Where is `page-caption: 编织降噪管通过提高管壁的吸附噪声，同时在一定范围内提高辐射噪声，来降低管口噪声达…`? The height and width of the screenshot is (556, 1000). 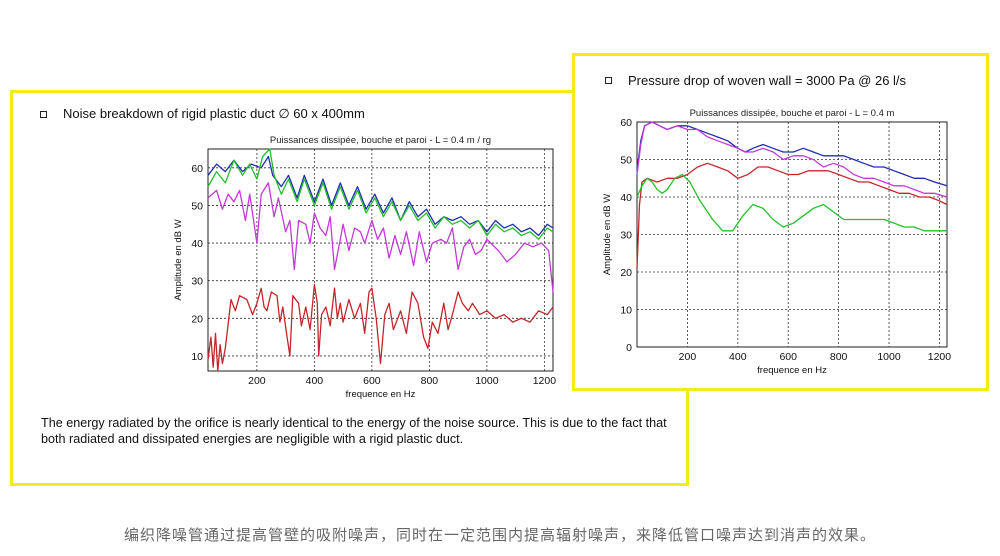
page-caption: 编织降噪管通过提高管壁的吸附噪声，同时在一定范围内提高辐射噪声，来降低管口噪声达… is located at coordinates (499, 535).